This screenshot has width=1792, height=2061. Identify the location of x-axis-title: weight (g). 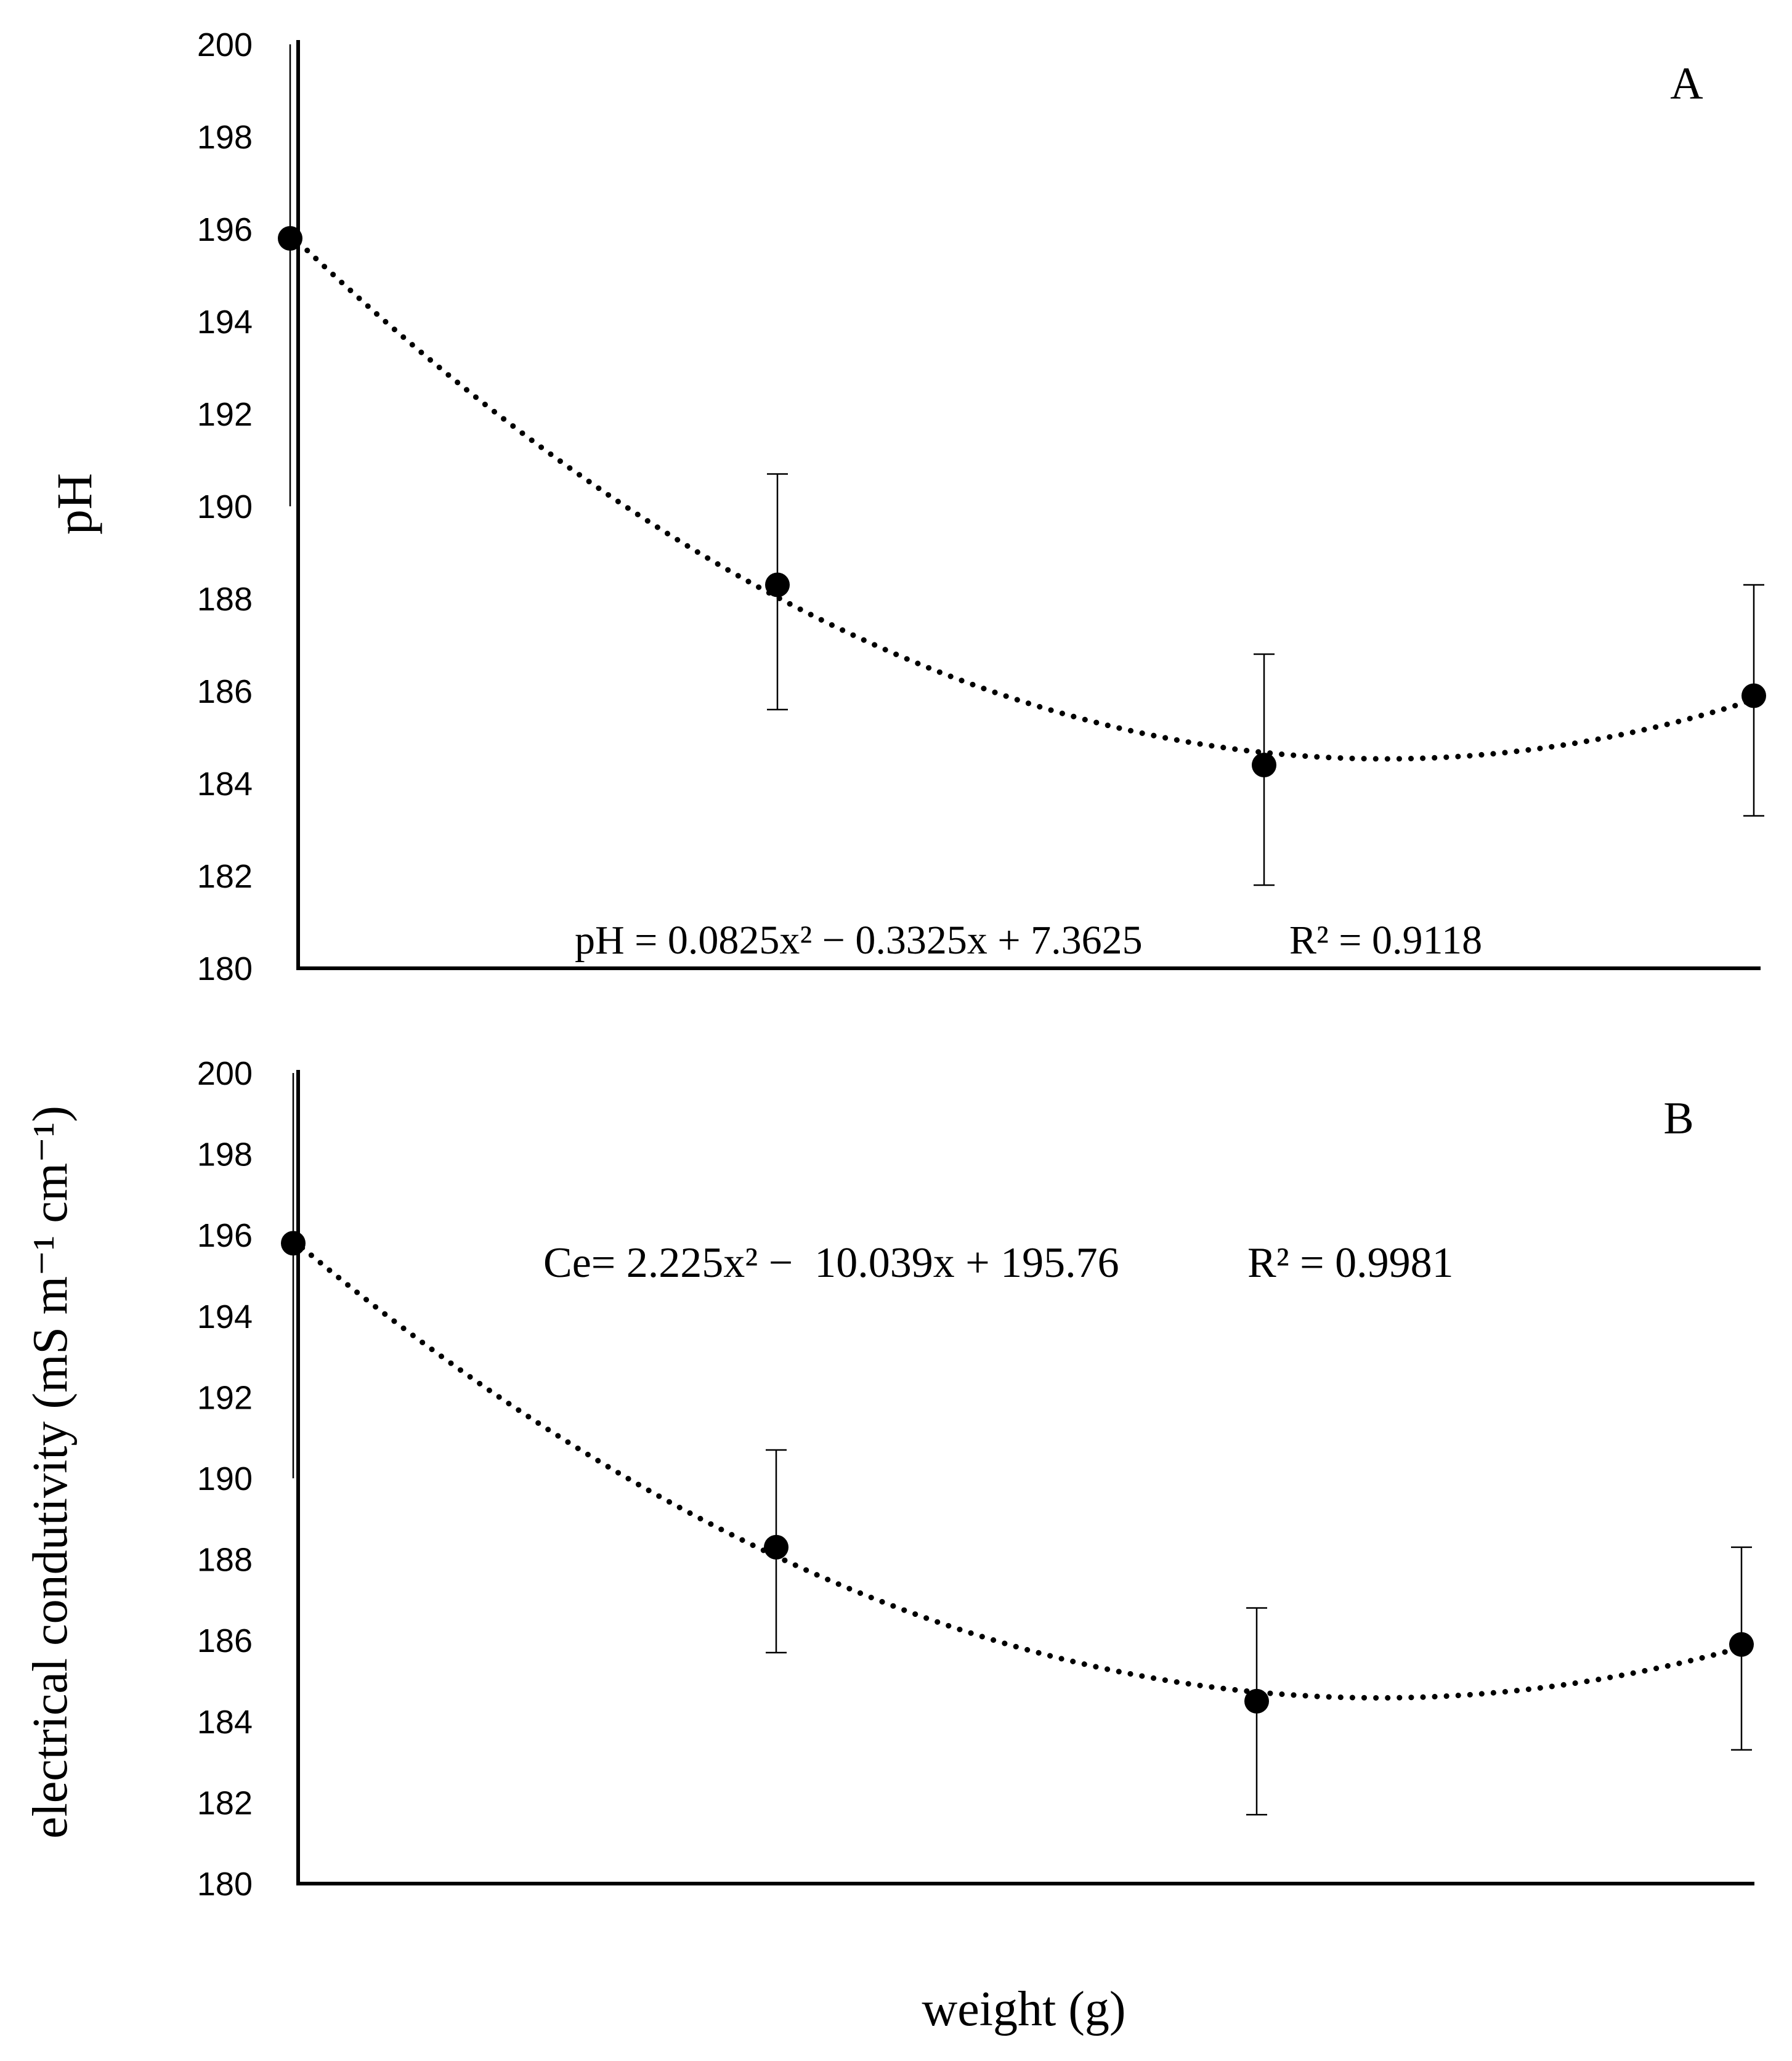
(1023, 2009).